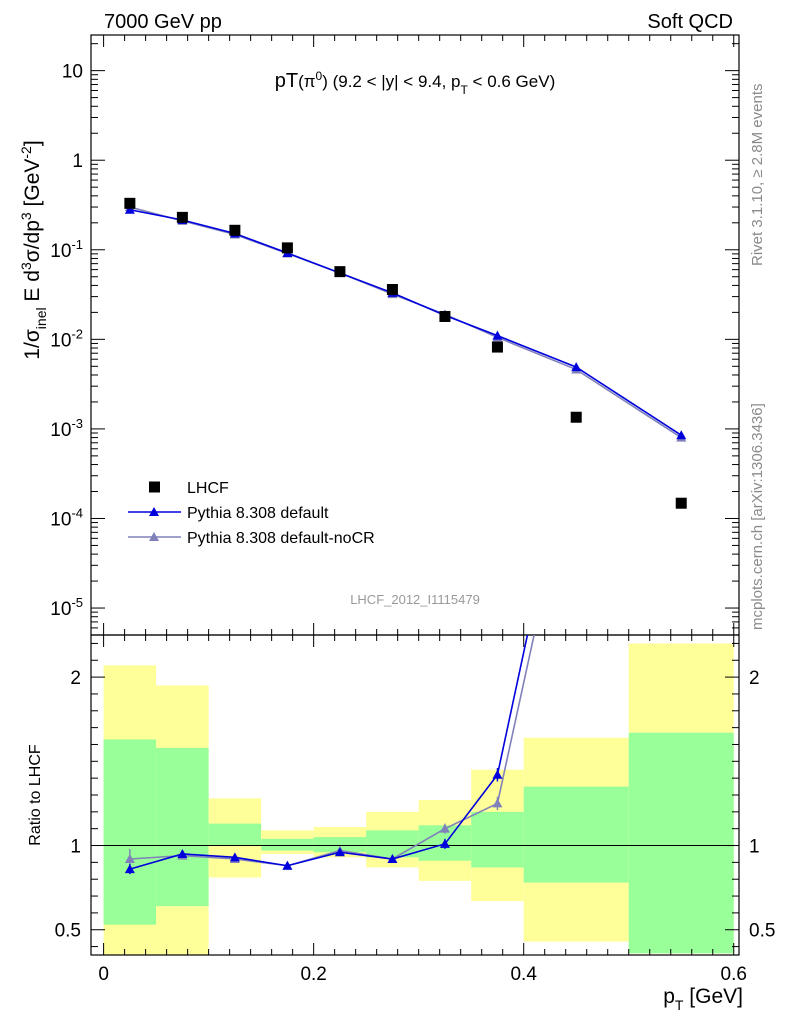  I want to click on y-tick-label: 10⁻⁴, so click(66, 517).